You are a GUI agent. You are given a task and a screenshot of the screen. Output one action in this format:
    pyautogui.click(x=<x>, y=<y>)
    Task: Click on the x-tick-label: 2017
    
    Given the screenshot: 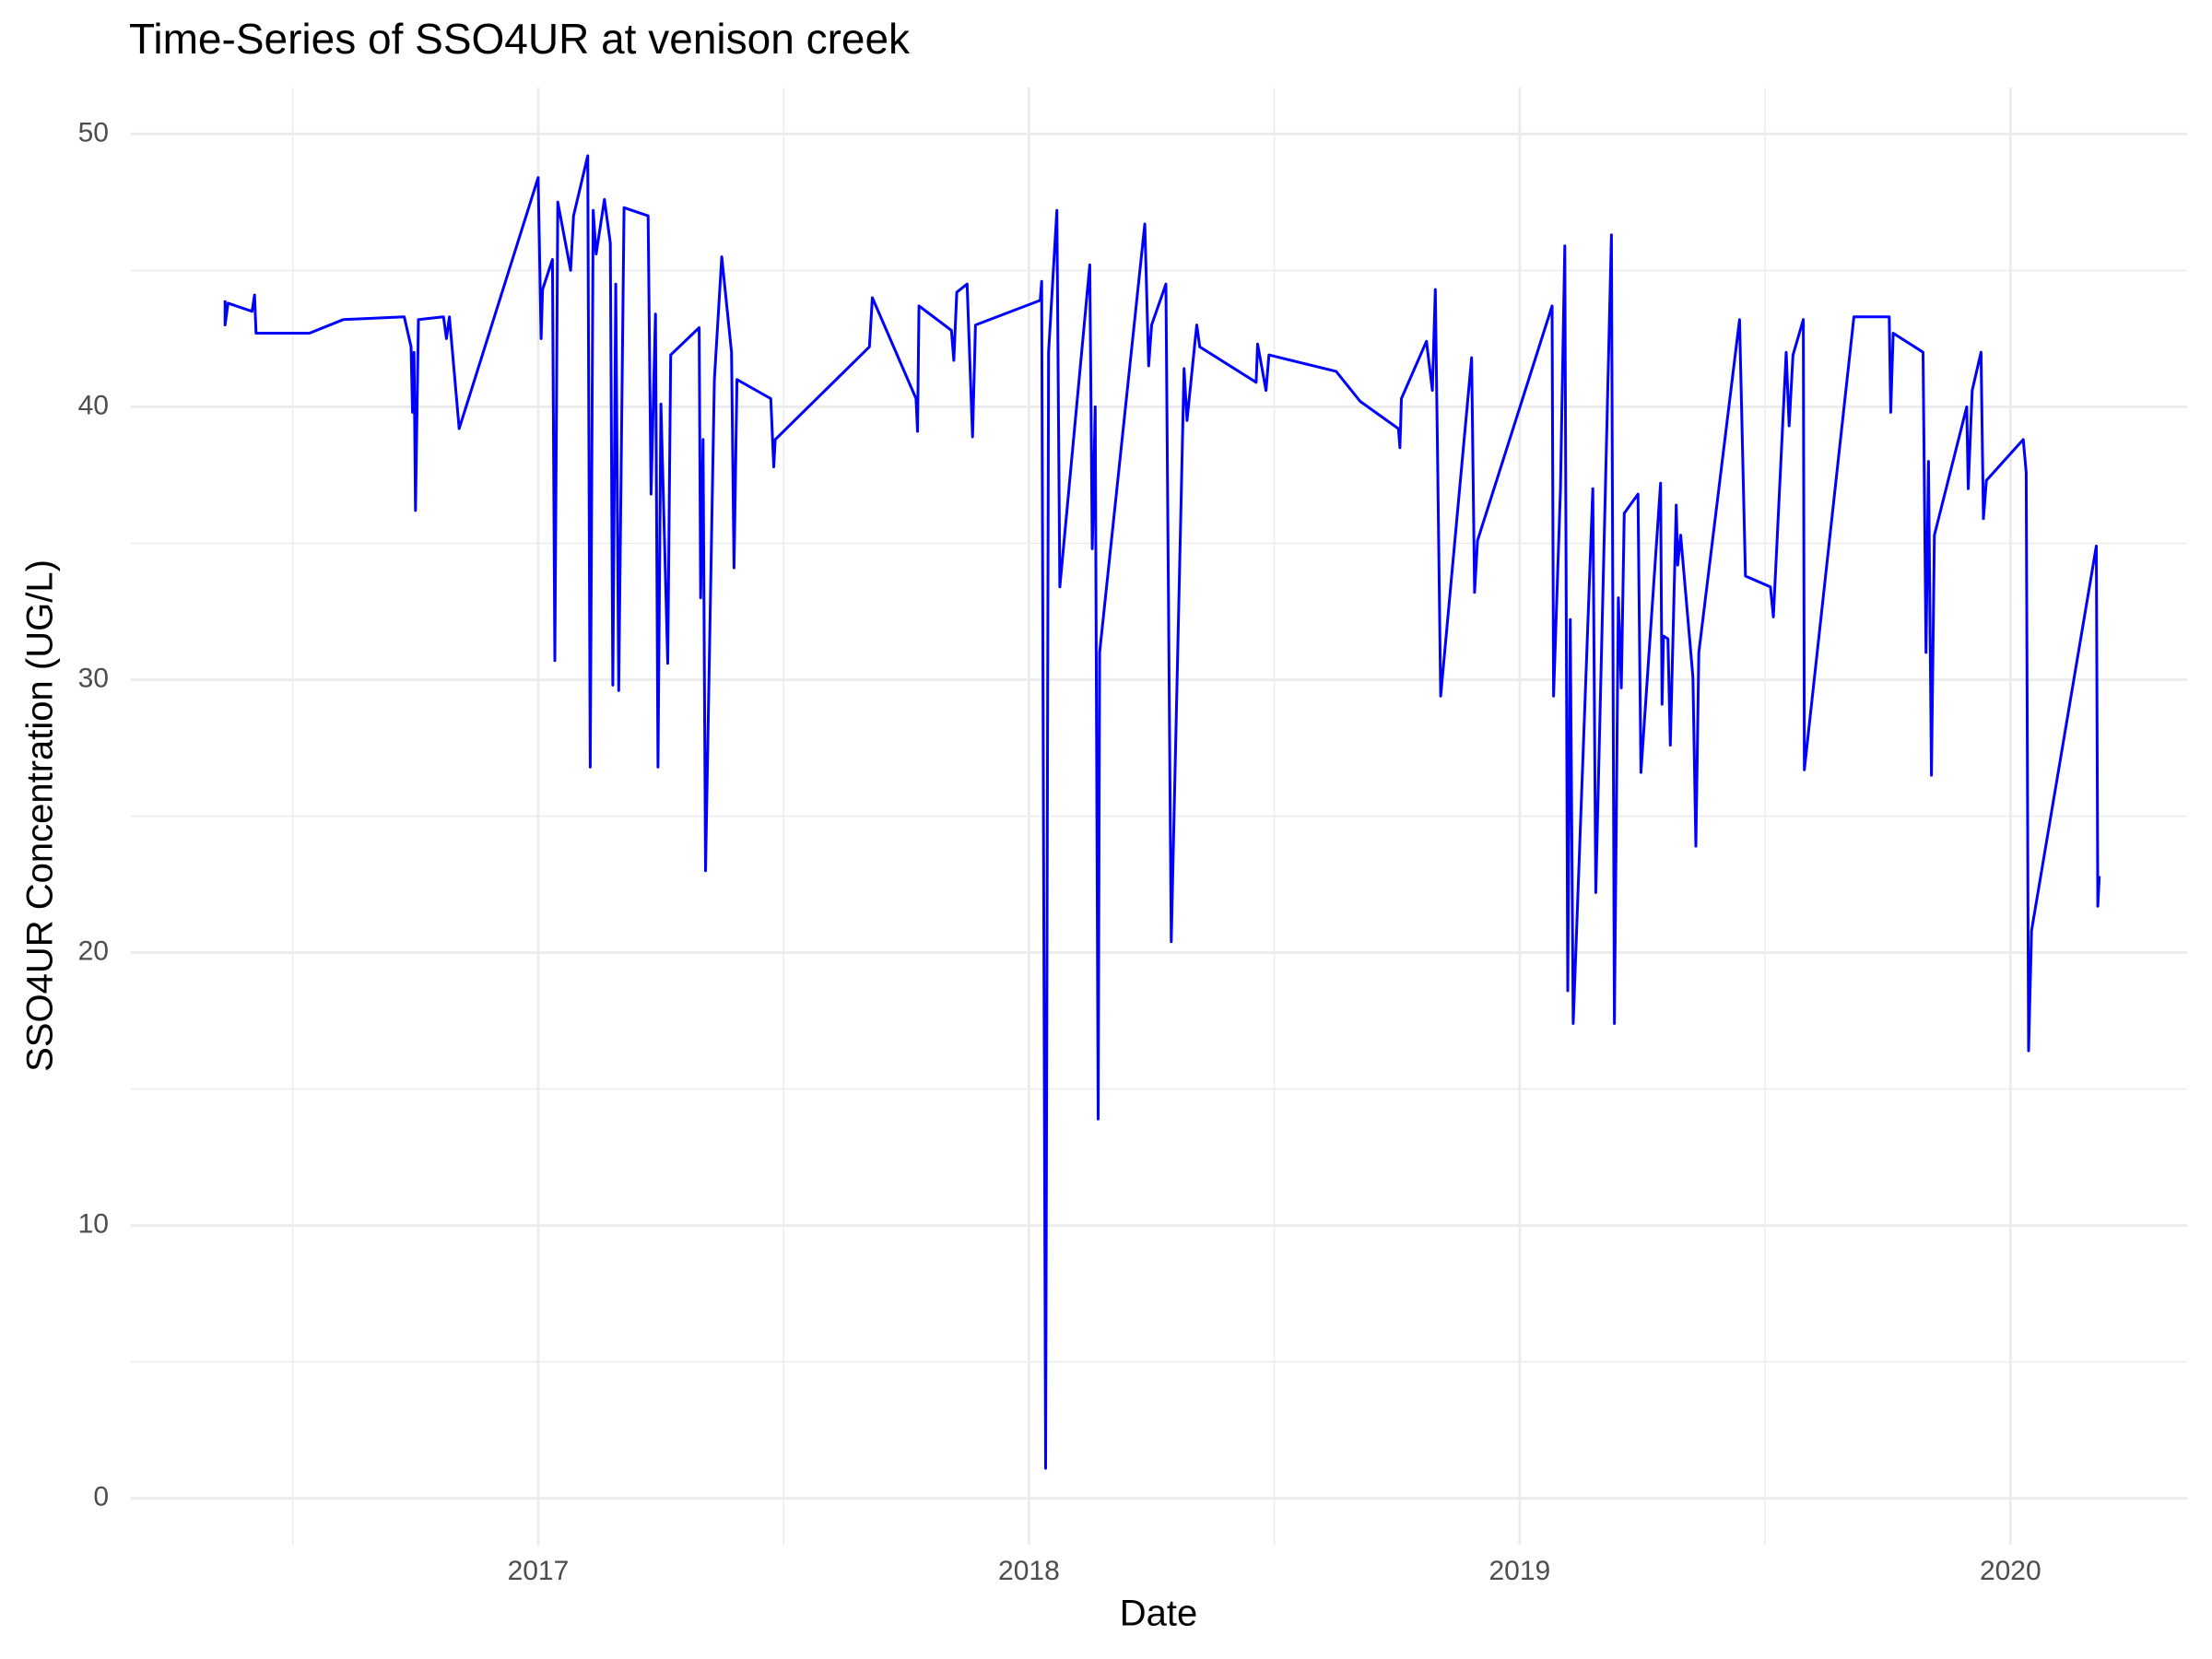 What is the action you would take?
    pyautogui.click(x=539, y=1571)
    